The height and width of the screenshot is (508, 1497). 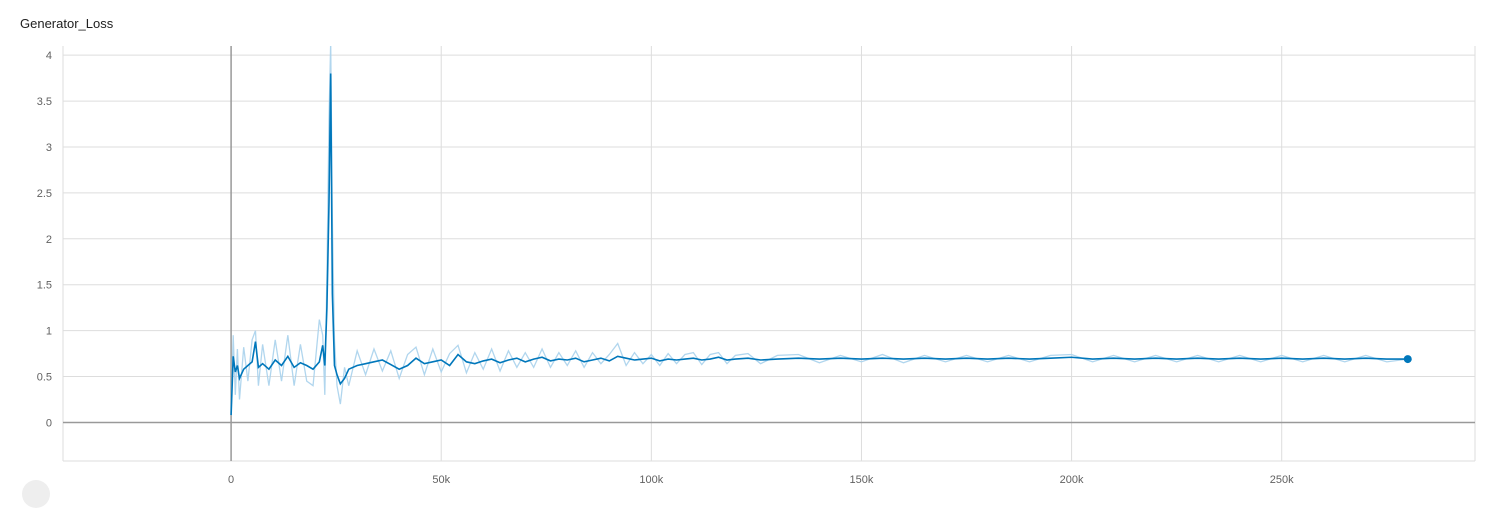 What do you see at coordinates (44, 286) in the screenshot?
I see `y-tick-label: 1.5` at bounding box center [44, 286].